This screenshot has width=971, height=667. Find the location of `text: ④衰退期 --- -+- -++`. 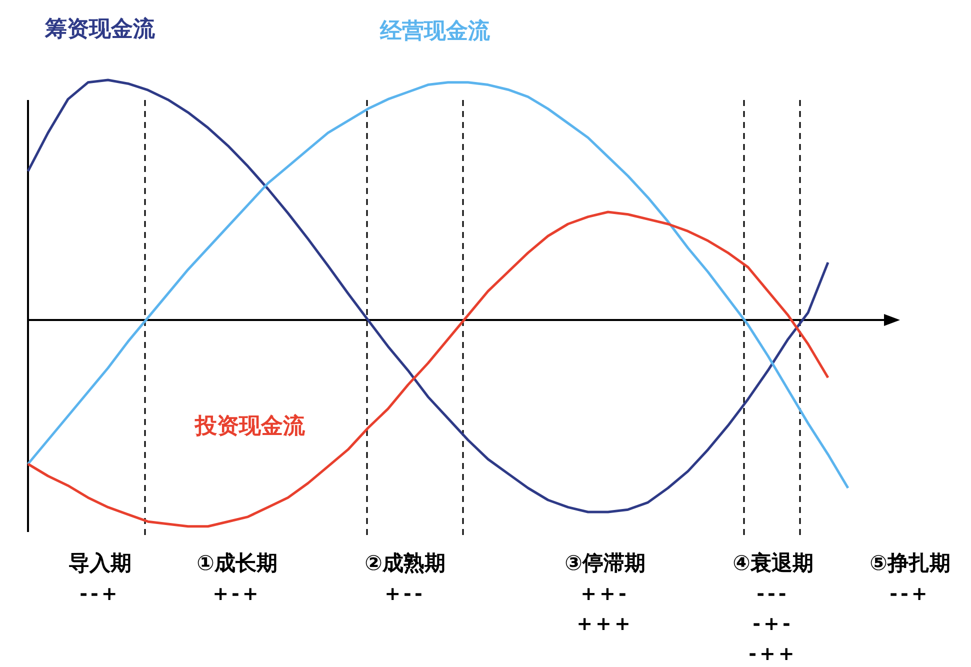

text: ④衰退期 --- -+- -++ is located at coordinates (773, 608).